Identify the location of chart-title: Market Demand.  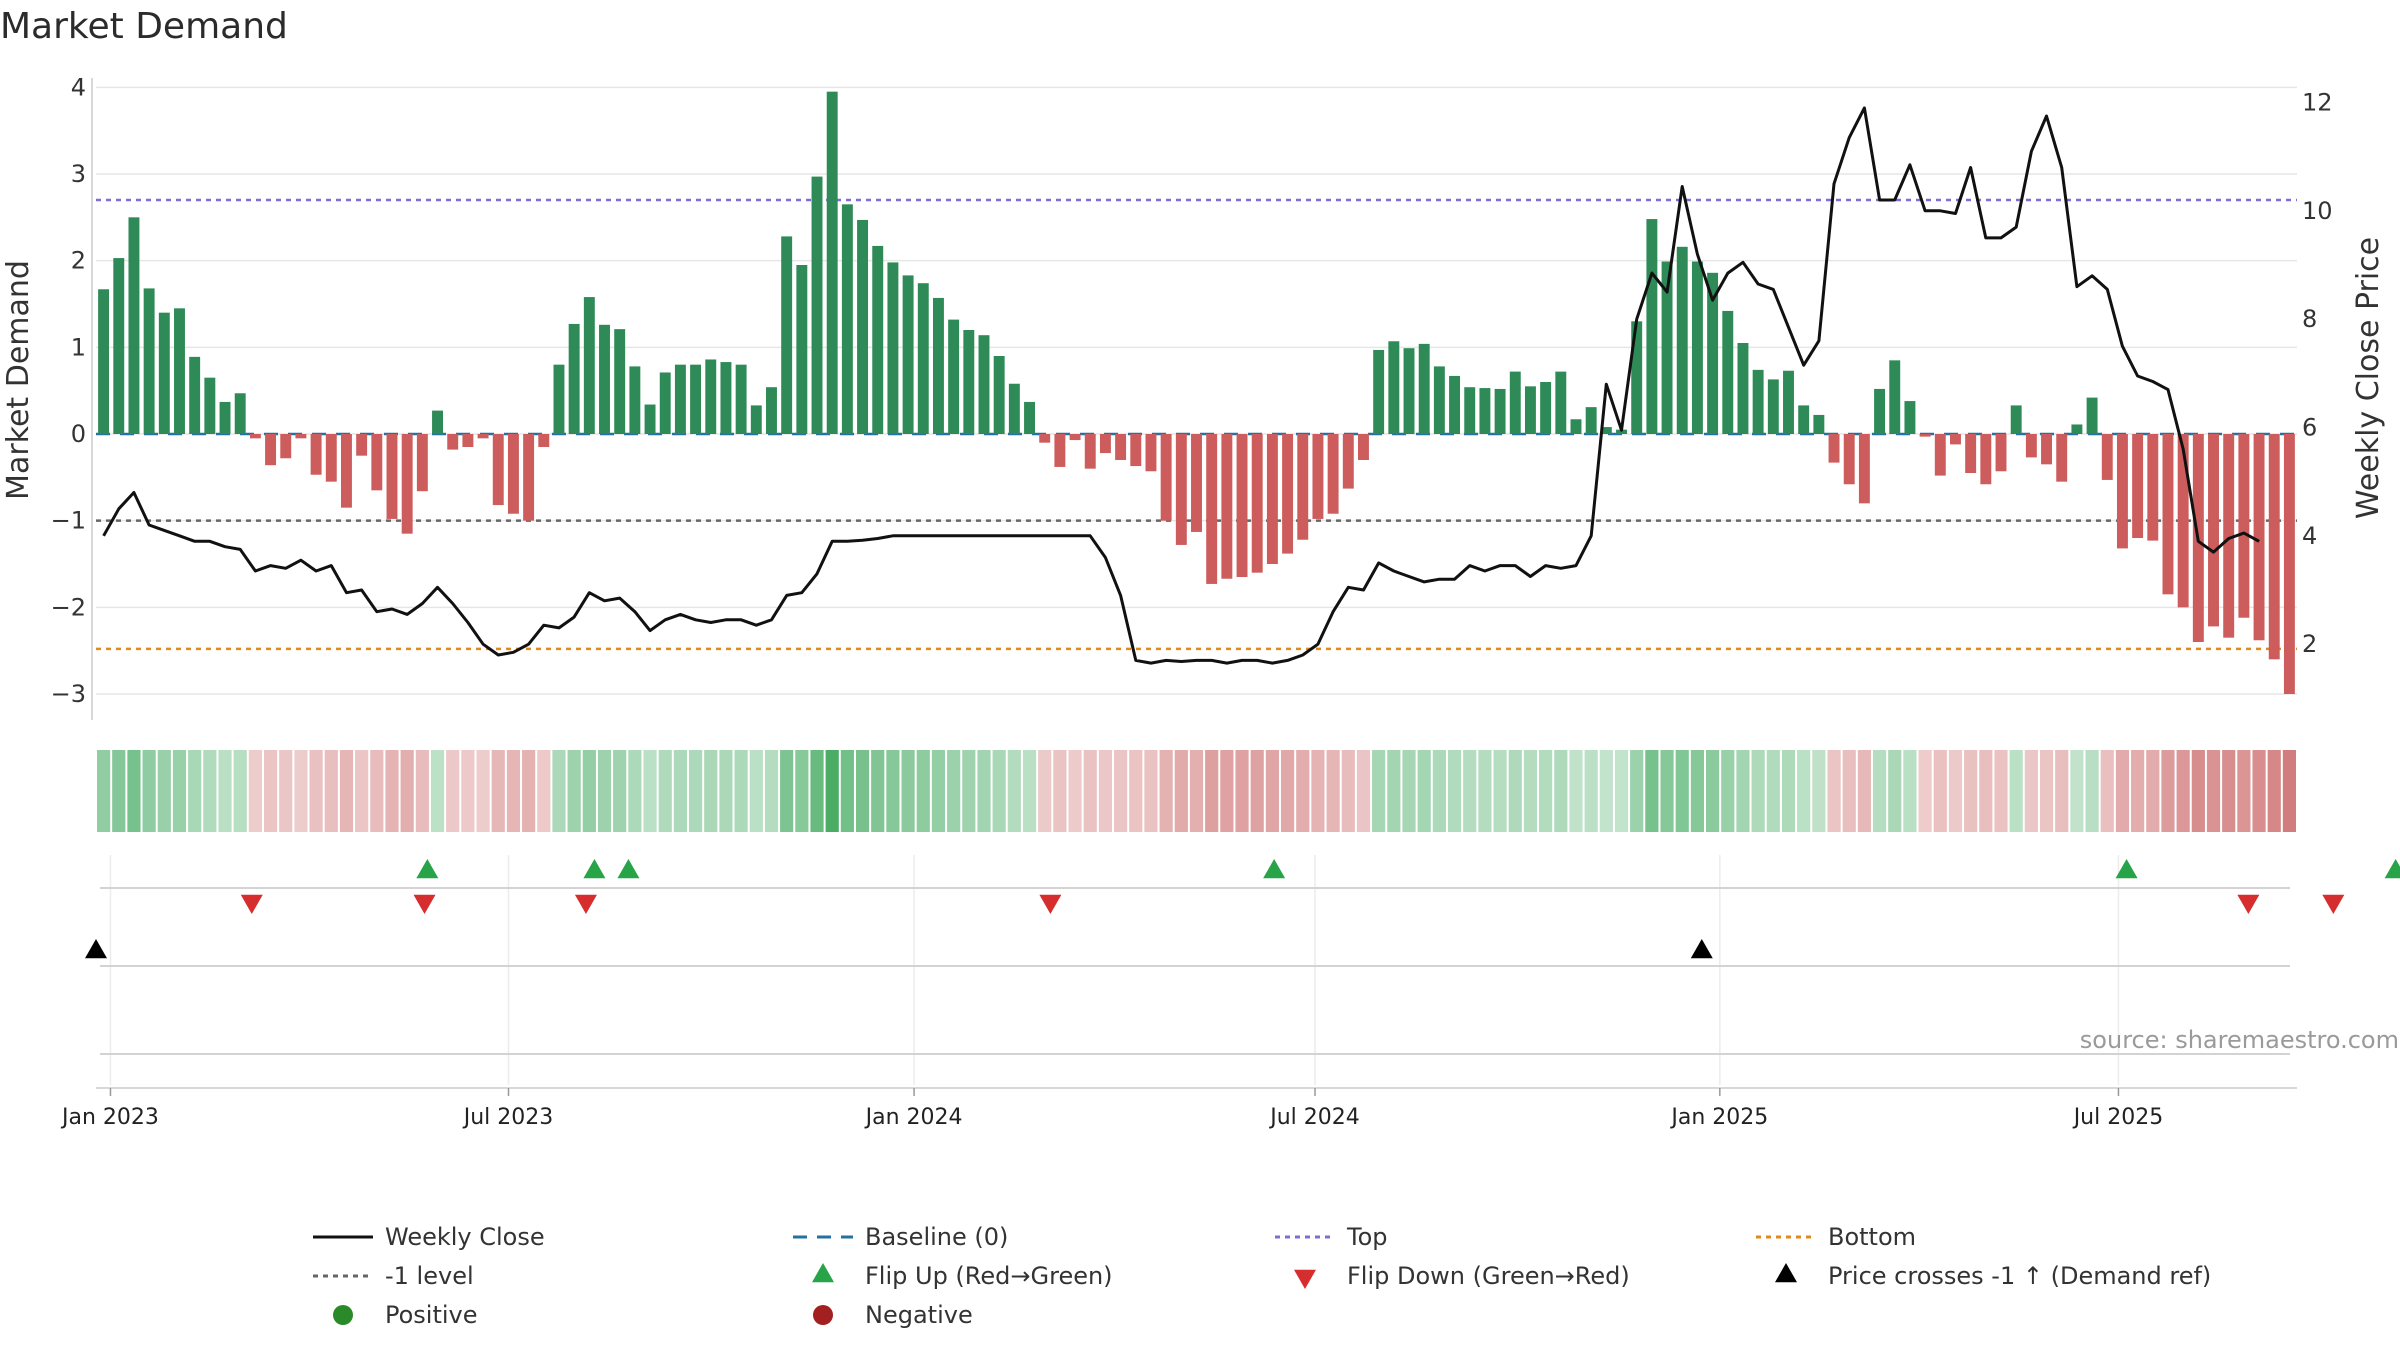
(144, 26).